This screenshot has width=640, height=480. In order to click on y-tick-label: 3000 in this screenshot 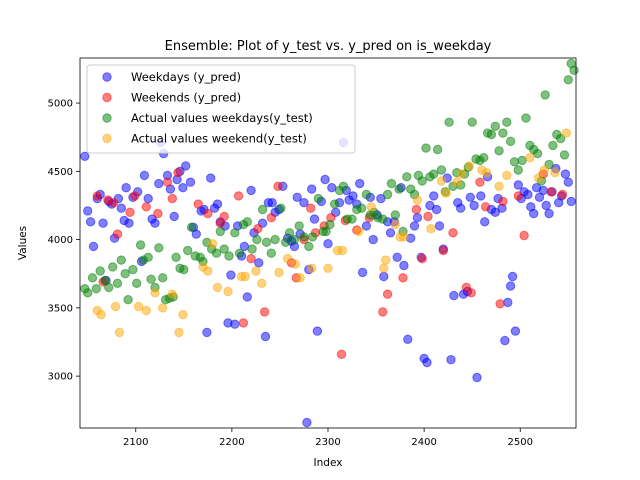, I will do `click(60, 377)`.